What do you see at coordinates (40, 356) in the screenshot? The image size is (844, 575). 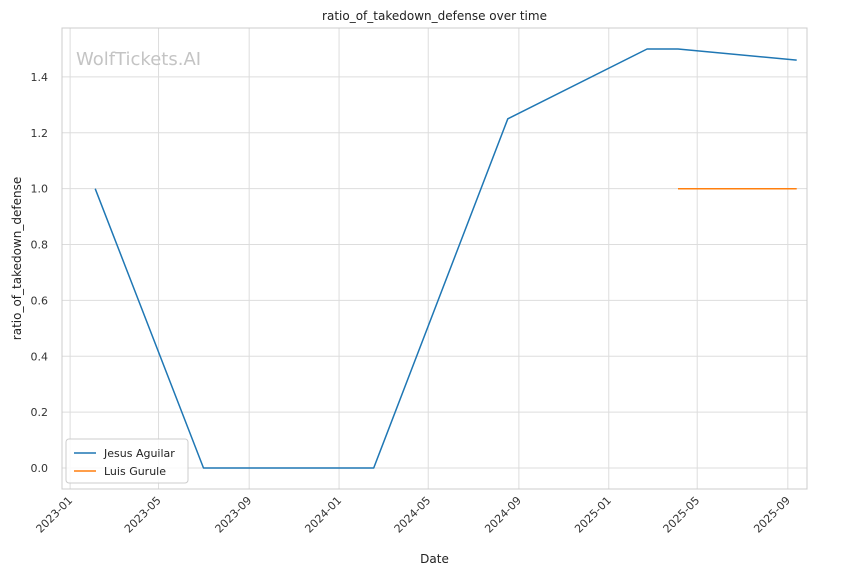 I see `y-tick-label: 0.4` at bounding box center [40, 356].